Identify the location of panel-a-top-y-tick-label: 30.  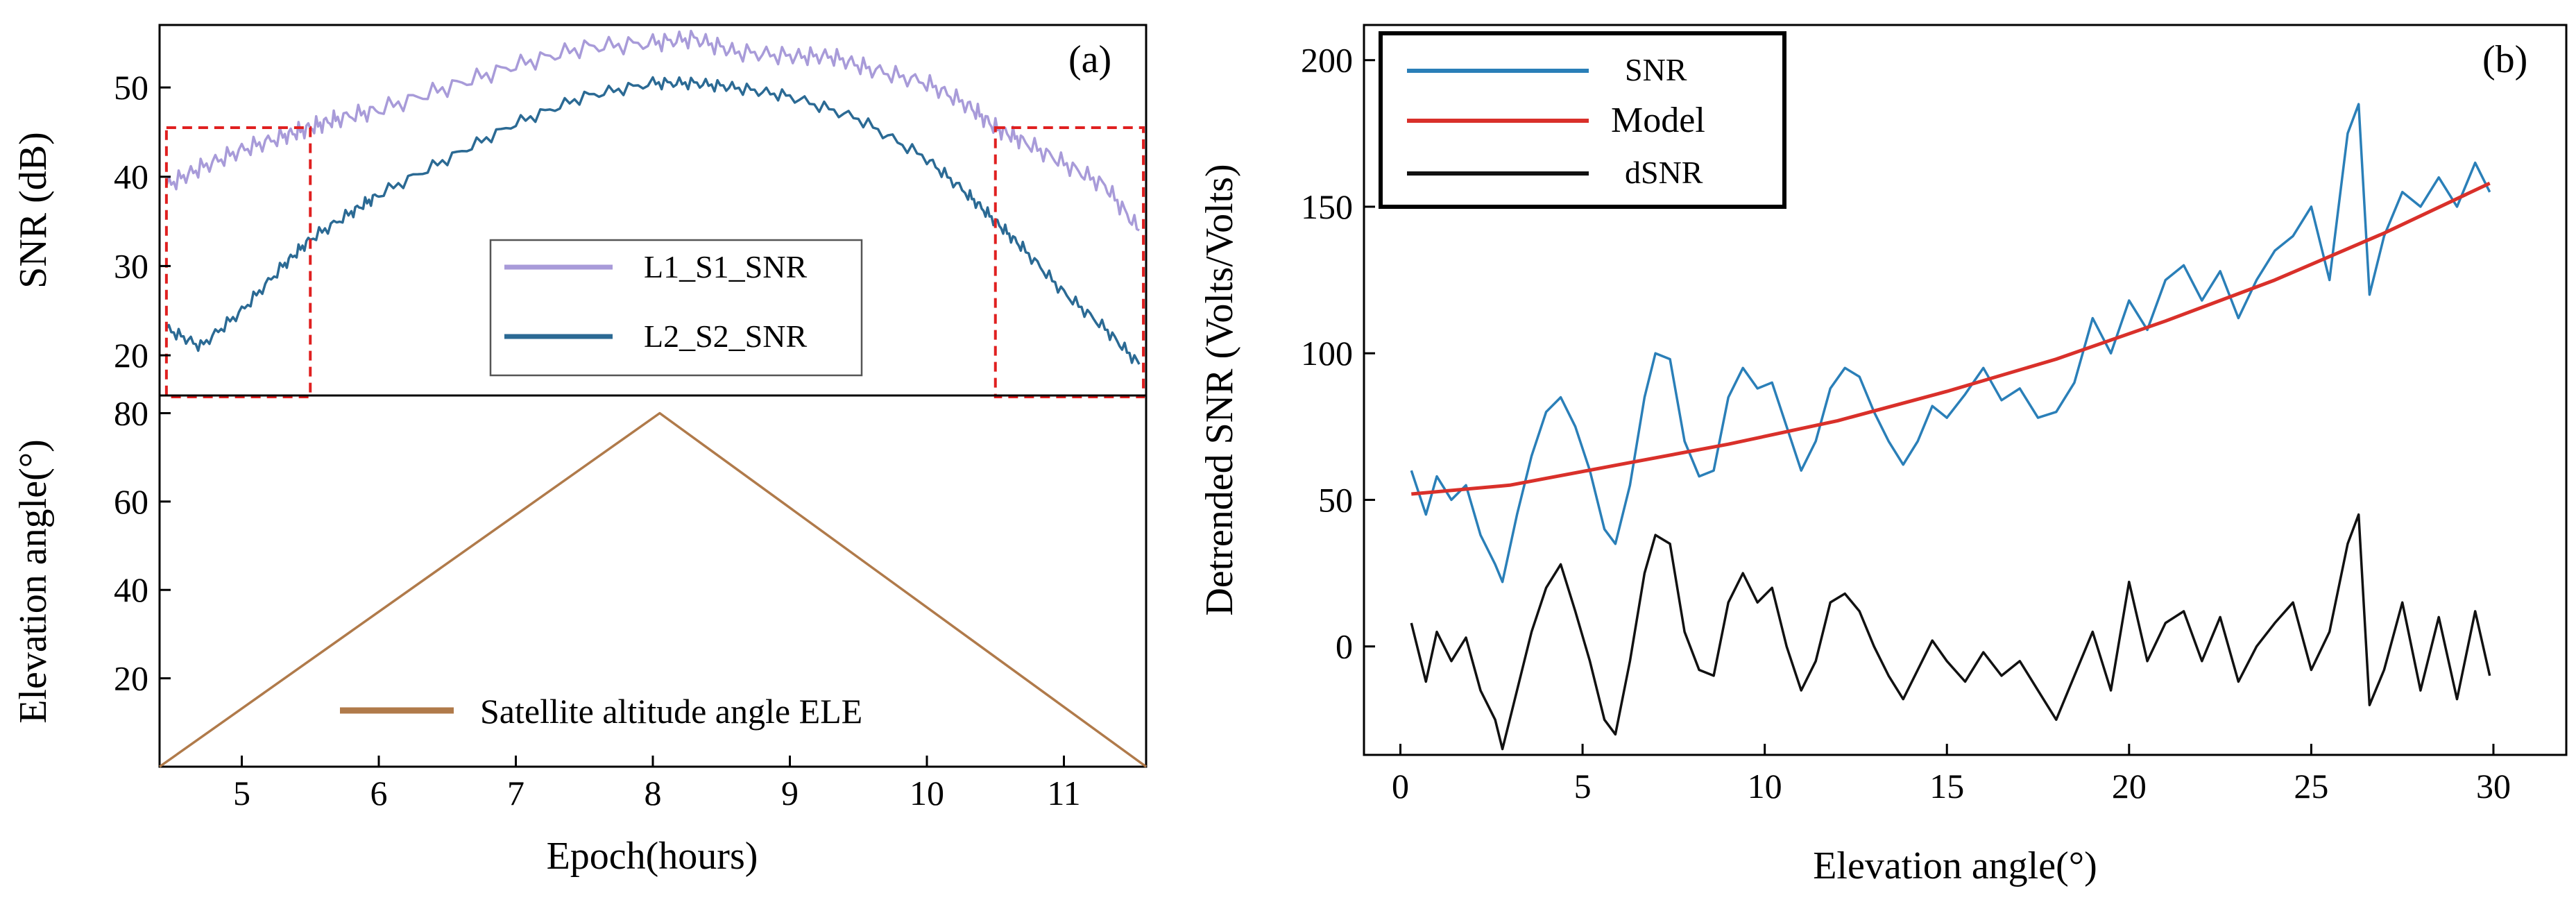
(131, 265).